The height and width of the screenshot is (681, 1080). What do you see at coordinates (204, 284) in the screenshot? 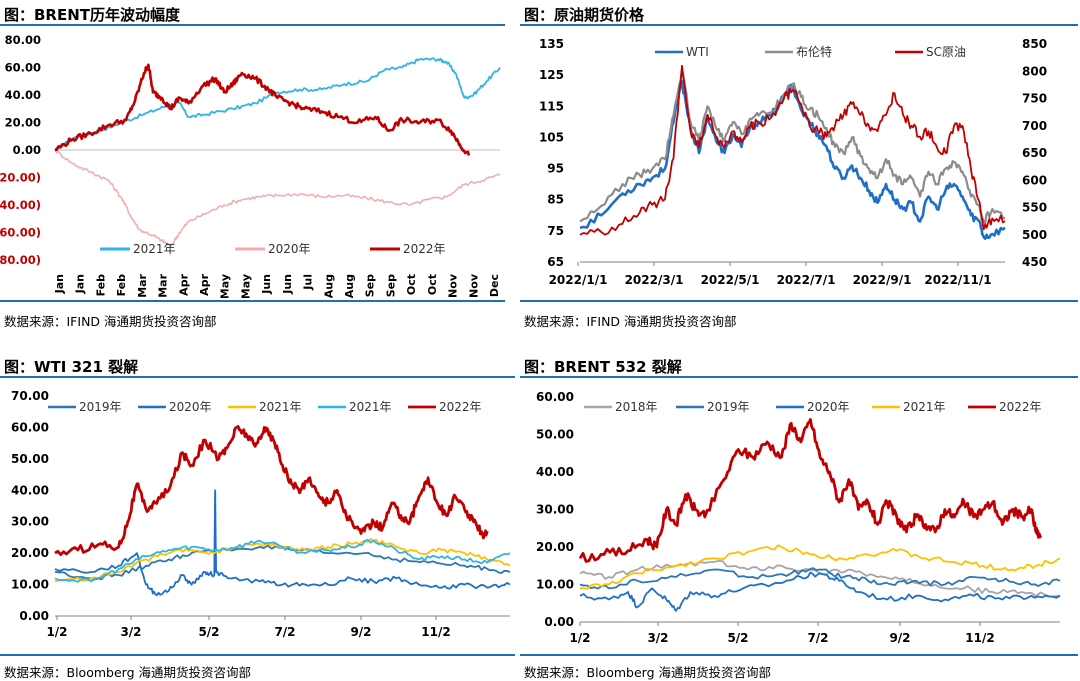
I see `chart1-xtick-label-7: Apr` at bounding box center [204, 284].